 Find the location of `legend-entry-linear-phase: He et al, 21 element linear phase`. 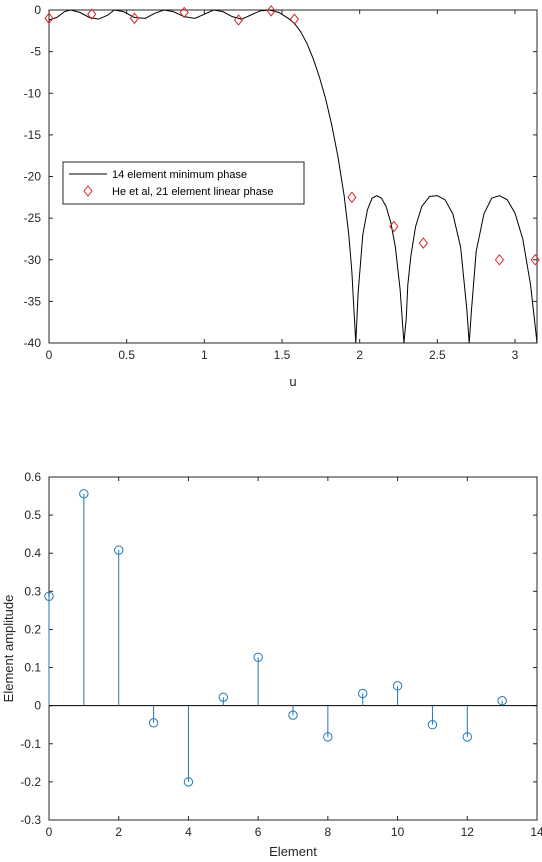

legend-entry-linear-phase: He et al, 21 element linear phase is located at coordinates (192, 192).